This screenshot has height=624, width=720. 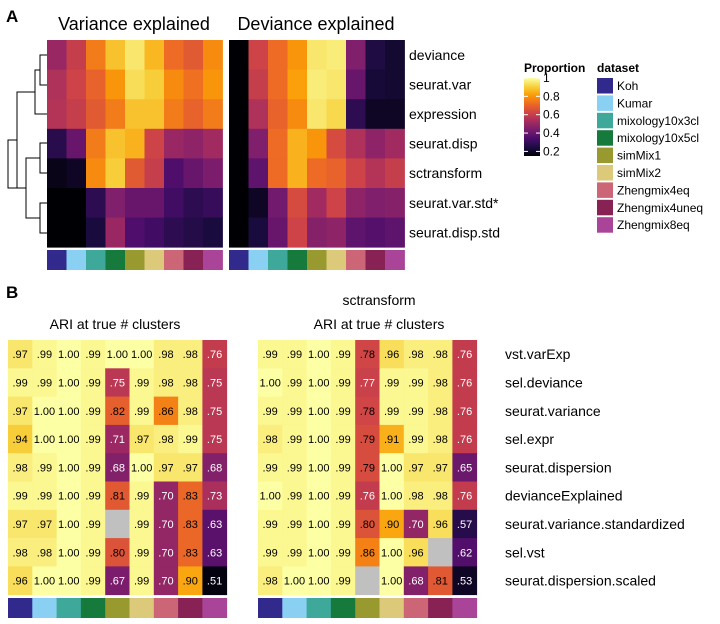 What do you see at coordinates (214, 497) in the screenshot?
I see `cell-value-label: .73` at bounding box center [214, 497].